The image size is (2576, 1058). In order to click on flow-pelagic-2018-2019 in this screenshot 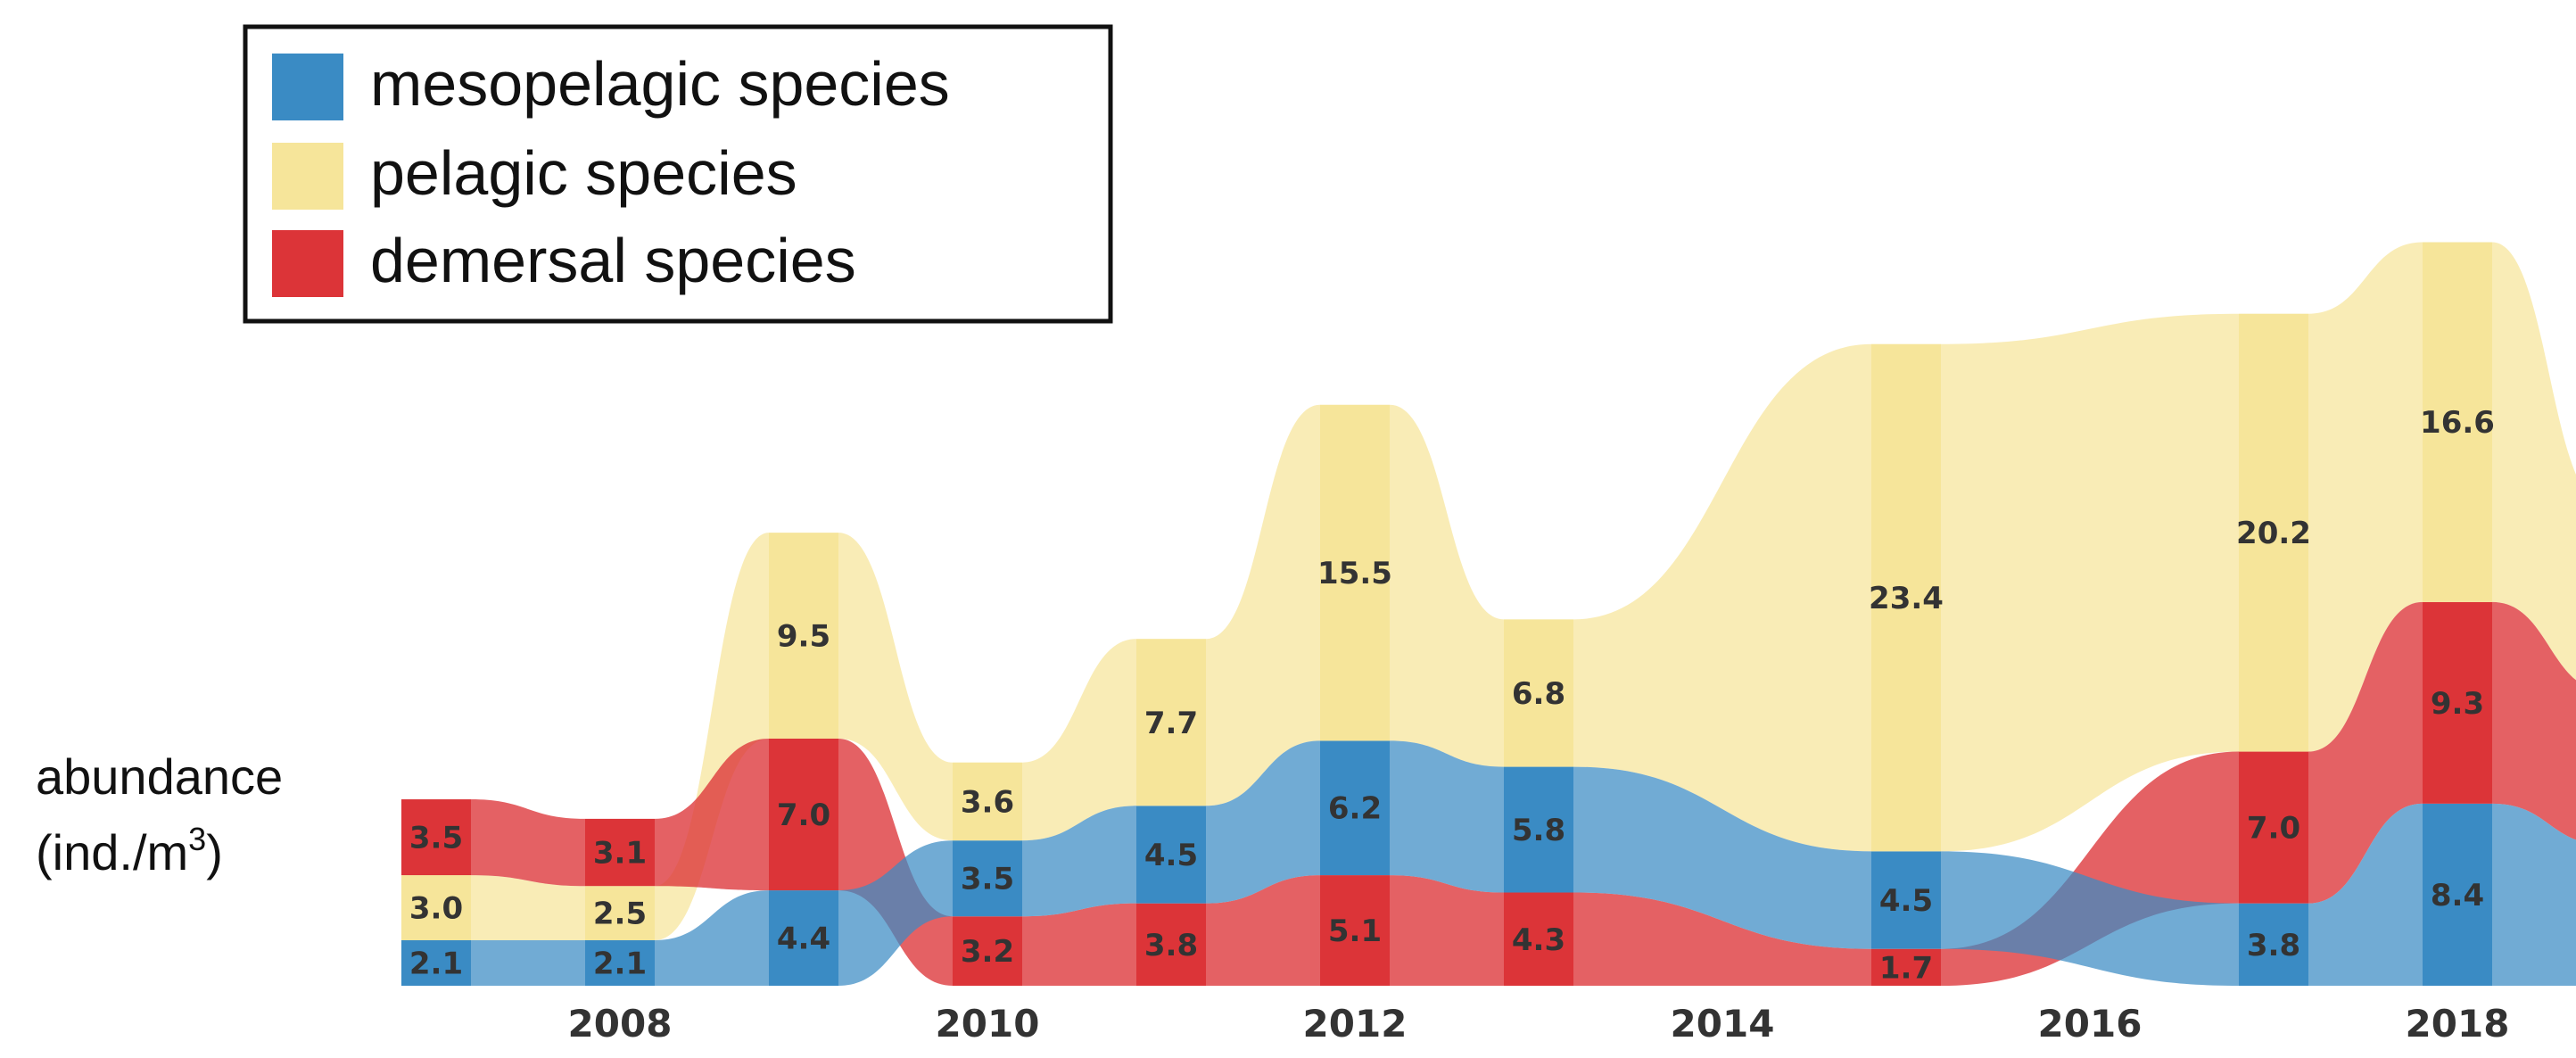, I will do `click(2534, 461)`.